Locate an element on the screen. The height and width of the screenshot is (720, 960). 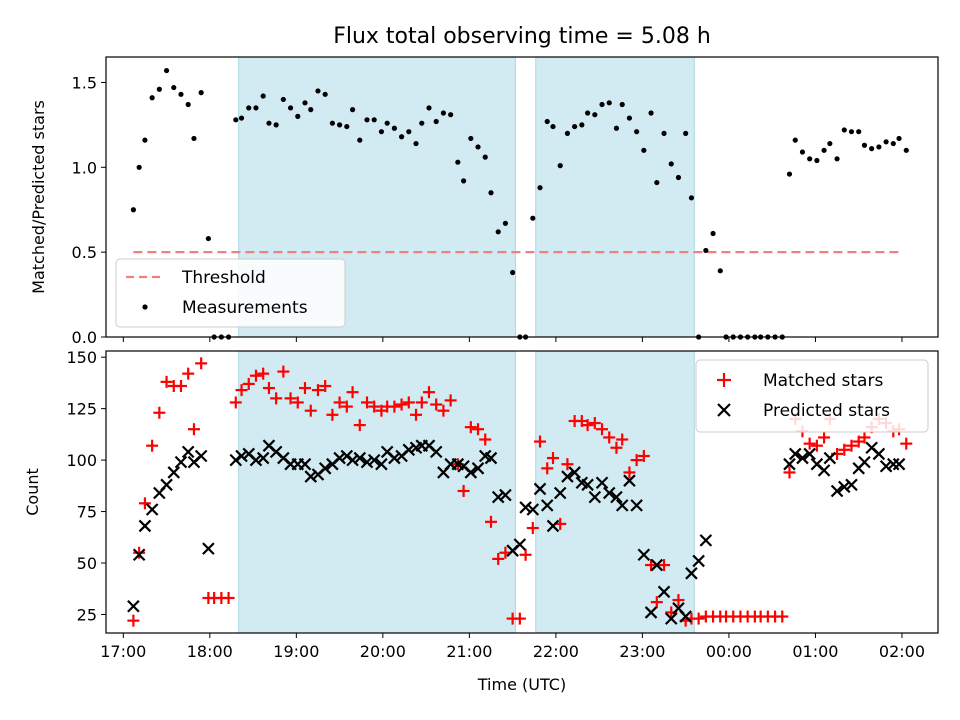
y-tick-label: 1.0 is located at coordinates (84, 167).